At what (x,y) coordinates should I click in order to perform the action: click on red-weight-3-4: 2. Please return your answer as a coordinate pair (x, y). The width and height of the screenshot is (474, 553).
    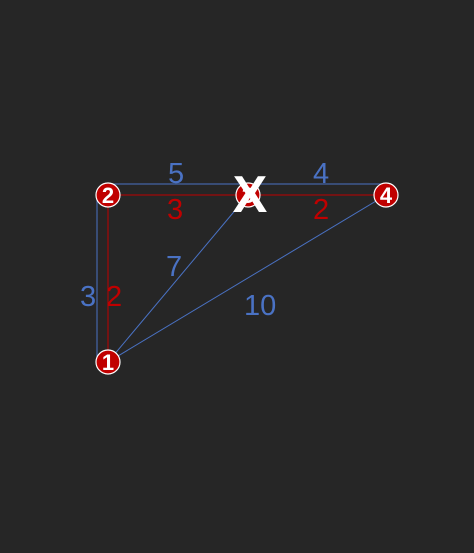
    Looking at the image, I should click on (321, 210).